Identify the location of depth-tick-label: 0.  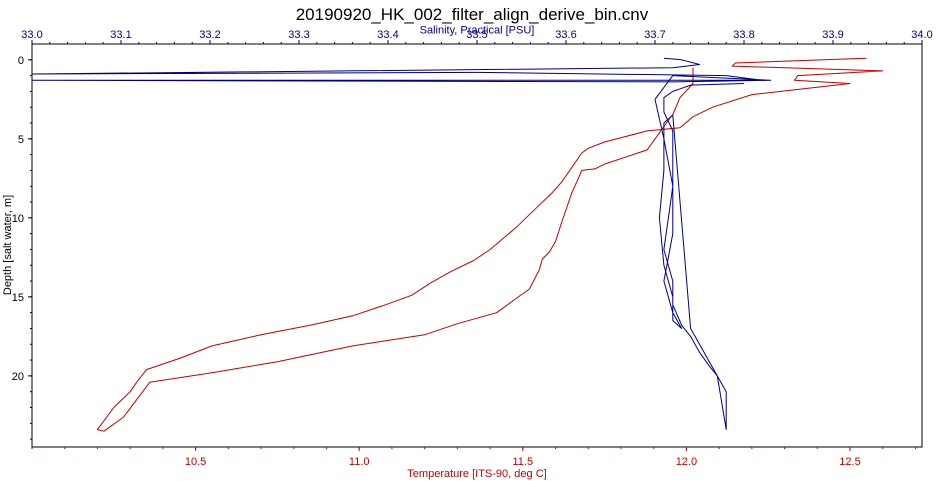
(21, 61).